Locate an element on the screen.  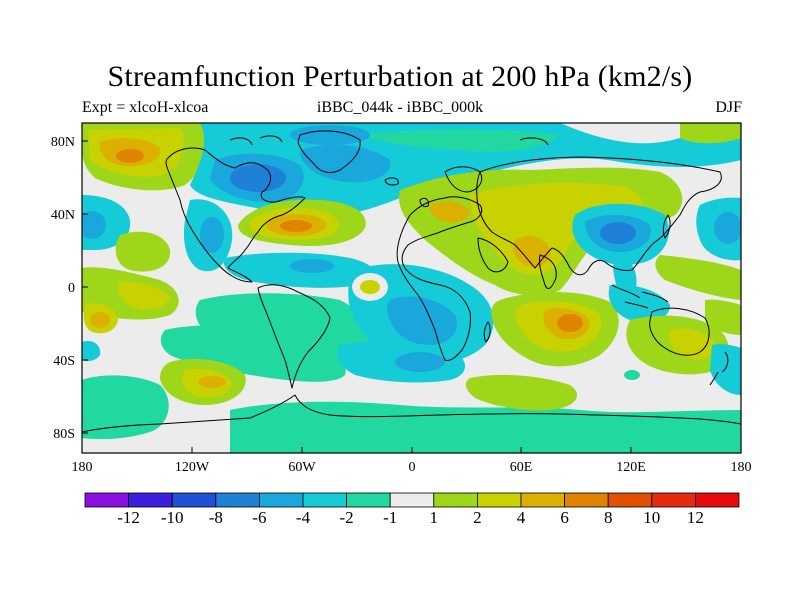
y-tick-labels: 80N 40N 0 40S 80S is located at coordinates (63, 288).